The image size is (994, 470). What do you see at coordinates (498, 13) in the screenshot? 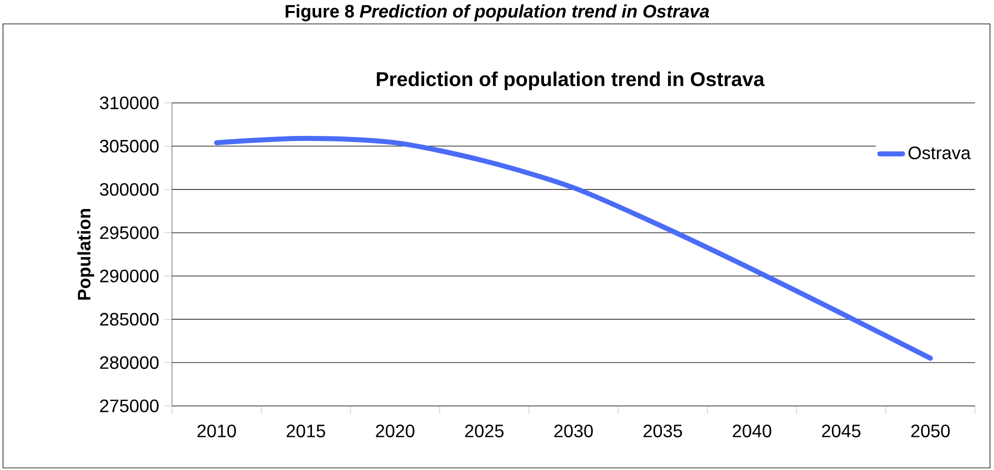
I see `chart-title: Figure 8 Prediction of population trend in Ostrava` at bounding box center [498, 13].